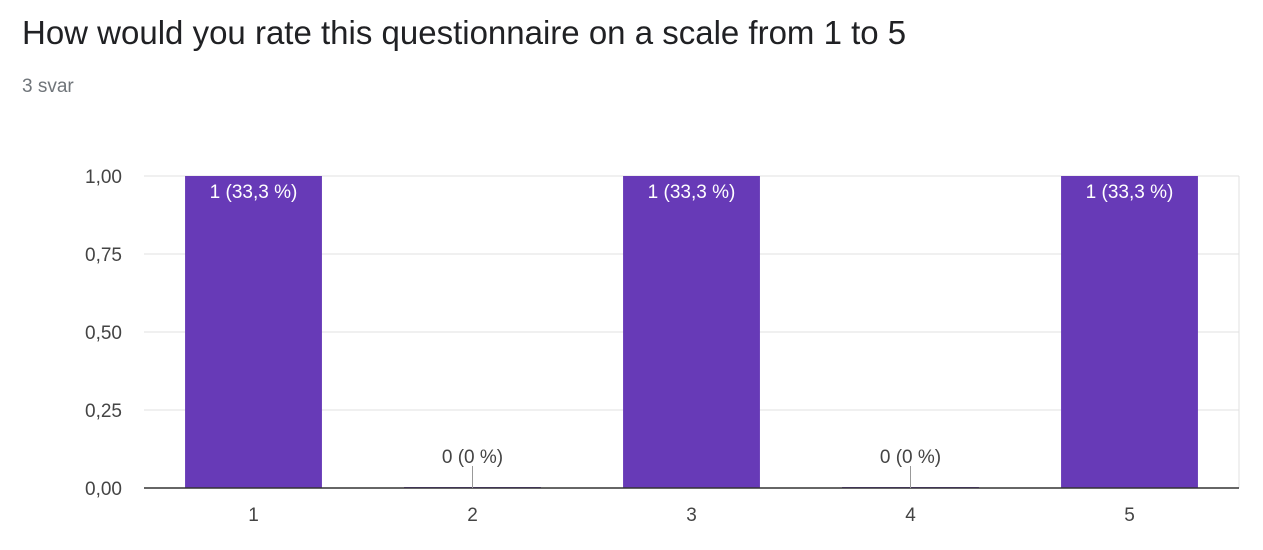 The height and width of the screenshot is (550, 1263). I want to click on y-axis-tick-labels: 0,00 0,25 0,50 0,75 1,00, so click(103, 333).